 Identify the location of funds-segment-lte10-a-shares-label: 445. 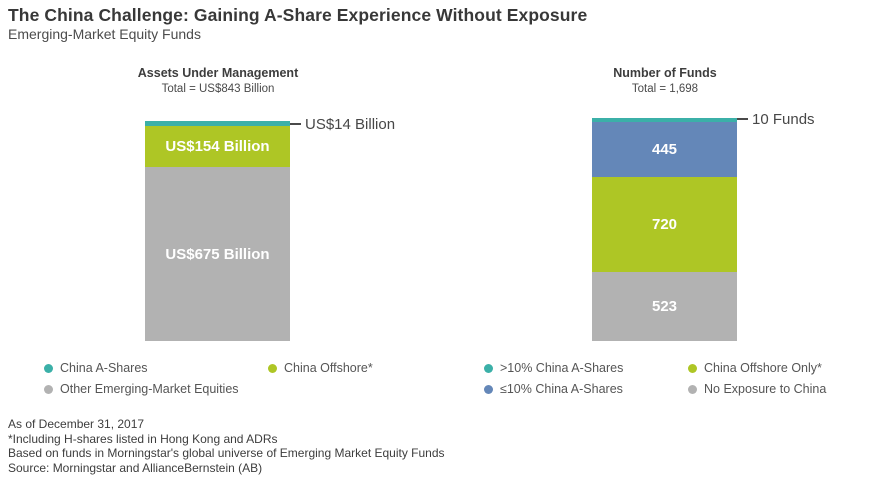
(664, 149).